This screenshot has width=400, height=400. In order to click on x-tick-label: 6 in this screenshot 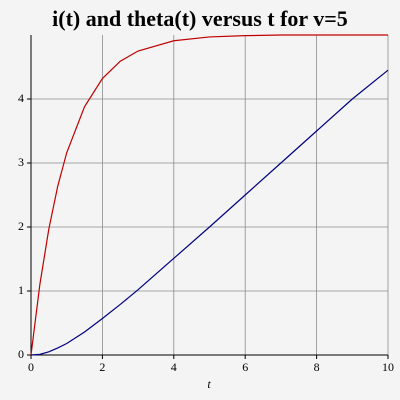, I will do `click(245, 367)`.